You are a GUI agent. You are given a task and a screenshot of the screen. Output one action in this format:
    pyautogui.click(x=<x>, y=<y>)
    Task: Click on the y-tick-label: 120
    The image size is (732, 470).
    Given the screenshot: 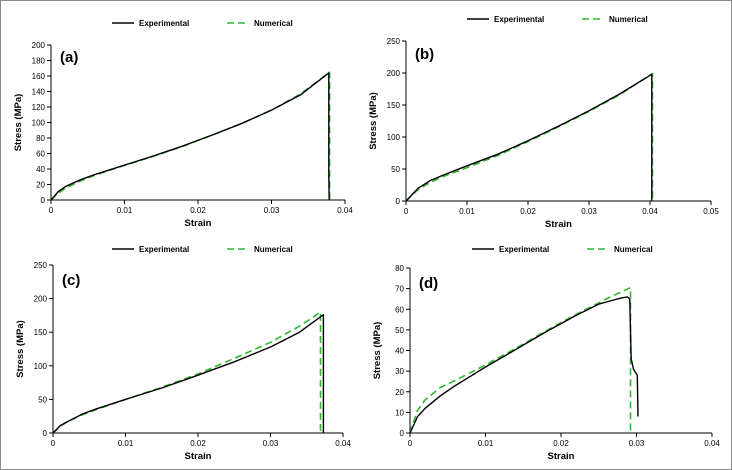 What is the action you would take?
    pyautogui.click(x=39, y=107)
    